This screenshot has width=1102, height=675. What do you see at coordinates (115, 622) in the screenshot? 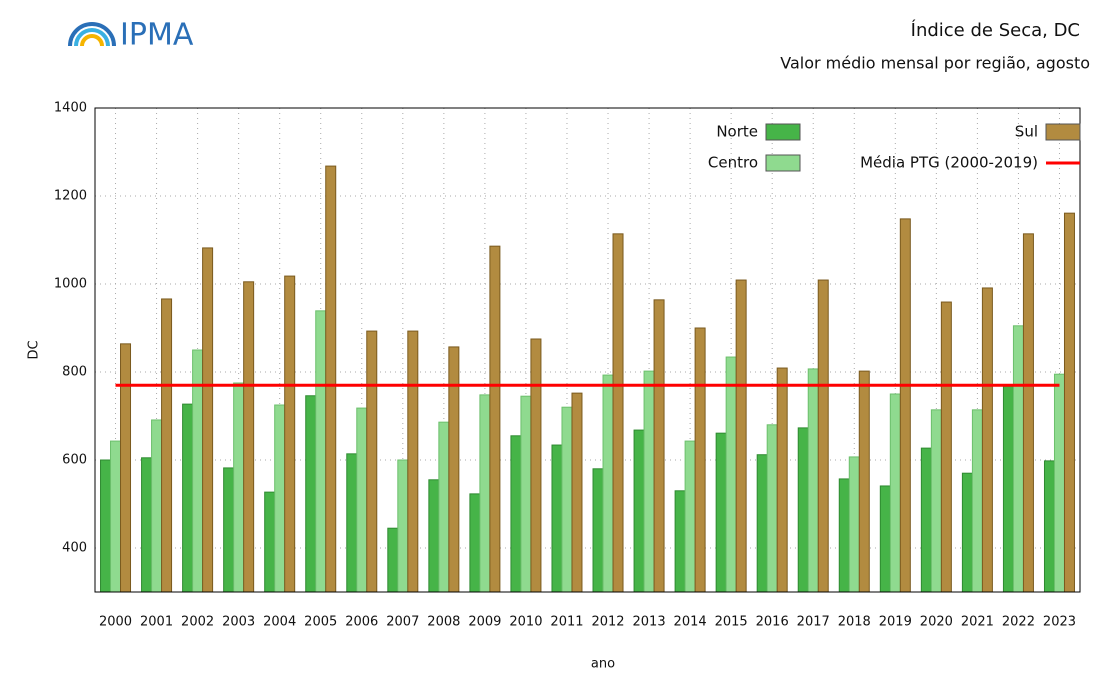
I see `x-tick-label: 2000` at bounding box center [115, 622].